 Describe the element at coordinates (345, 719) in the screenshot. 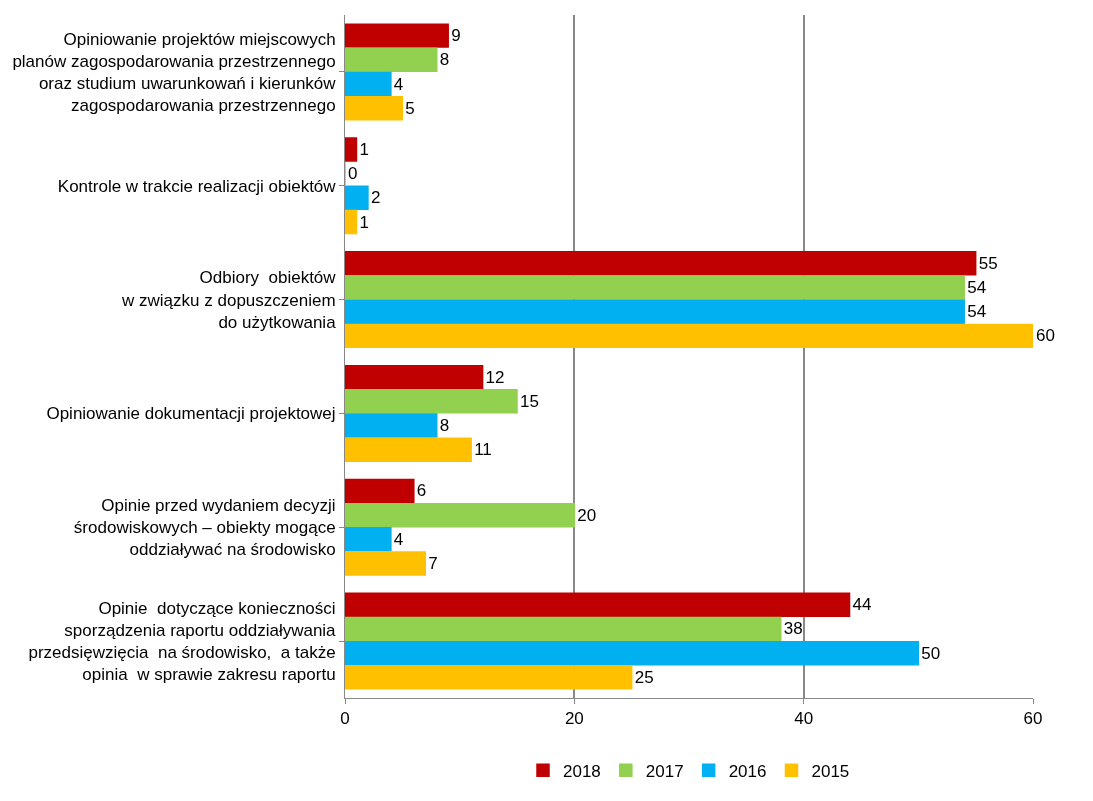

I see `x-tick-label: 0` at that location.